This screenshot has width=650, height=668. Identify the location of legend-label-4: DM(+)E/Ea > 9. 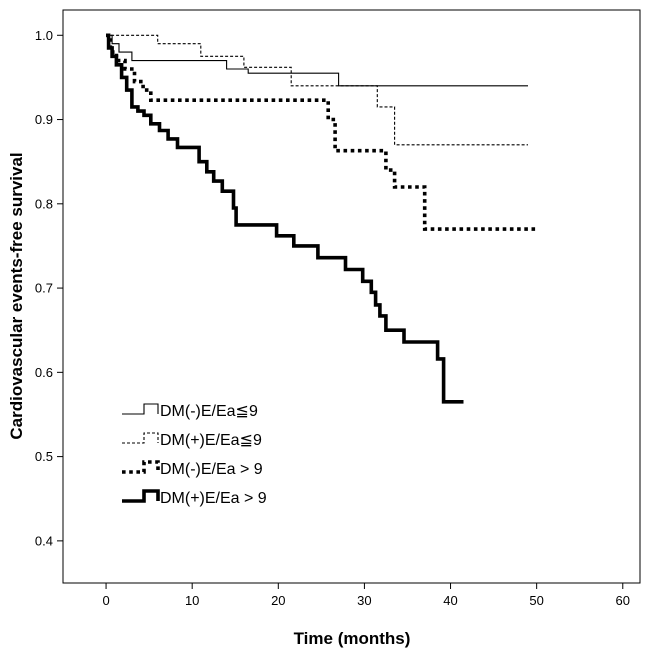
(213, 498).